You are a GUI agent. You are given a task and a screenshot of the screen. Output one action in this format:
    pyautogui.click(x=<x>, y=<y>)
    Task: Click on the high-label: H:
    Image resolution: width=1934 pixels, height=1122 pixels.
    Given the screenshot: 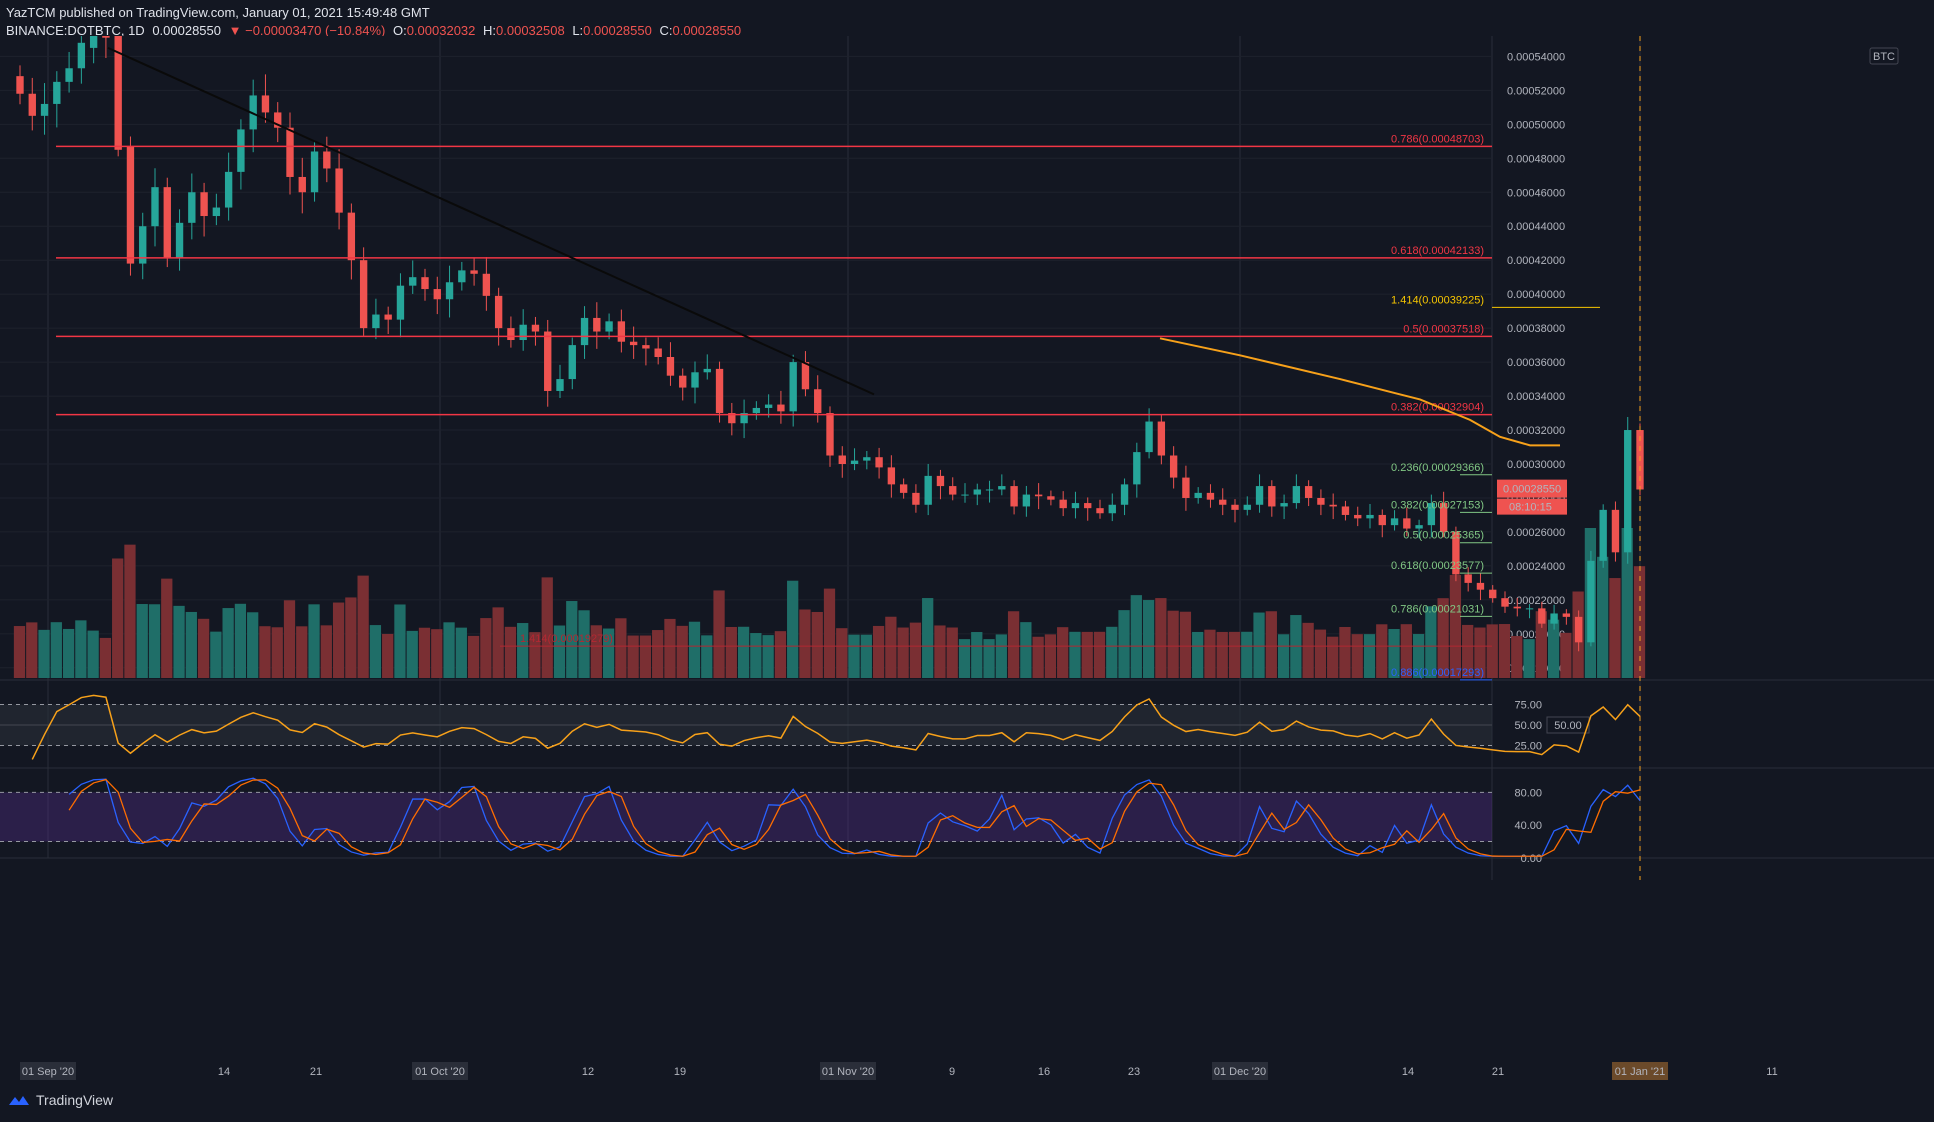 What is the action you would take?
    pyautogui.click(x=490, y=30)
    